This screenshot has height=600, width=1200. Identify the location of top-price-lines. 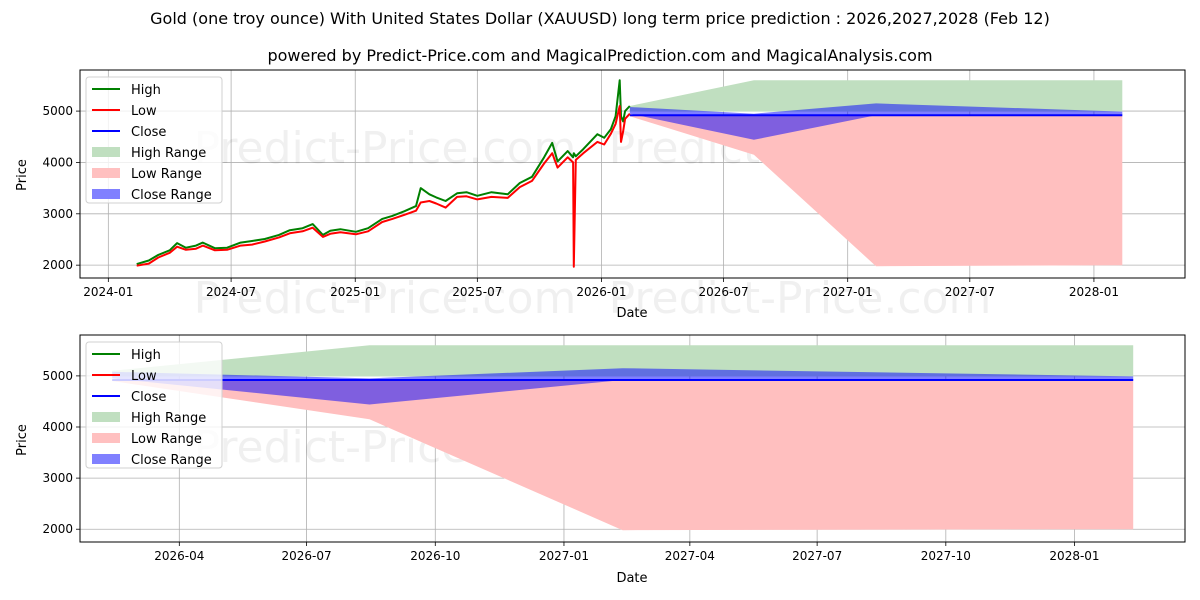
(383, 173).